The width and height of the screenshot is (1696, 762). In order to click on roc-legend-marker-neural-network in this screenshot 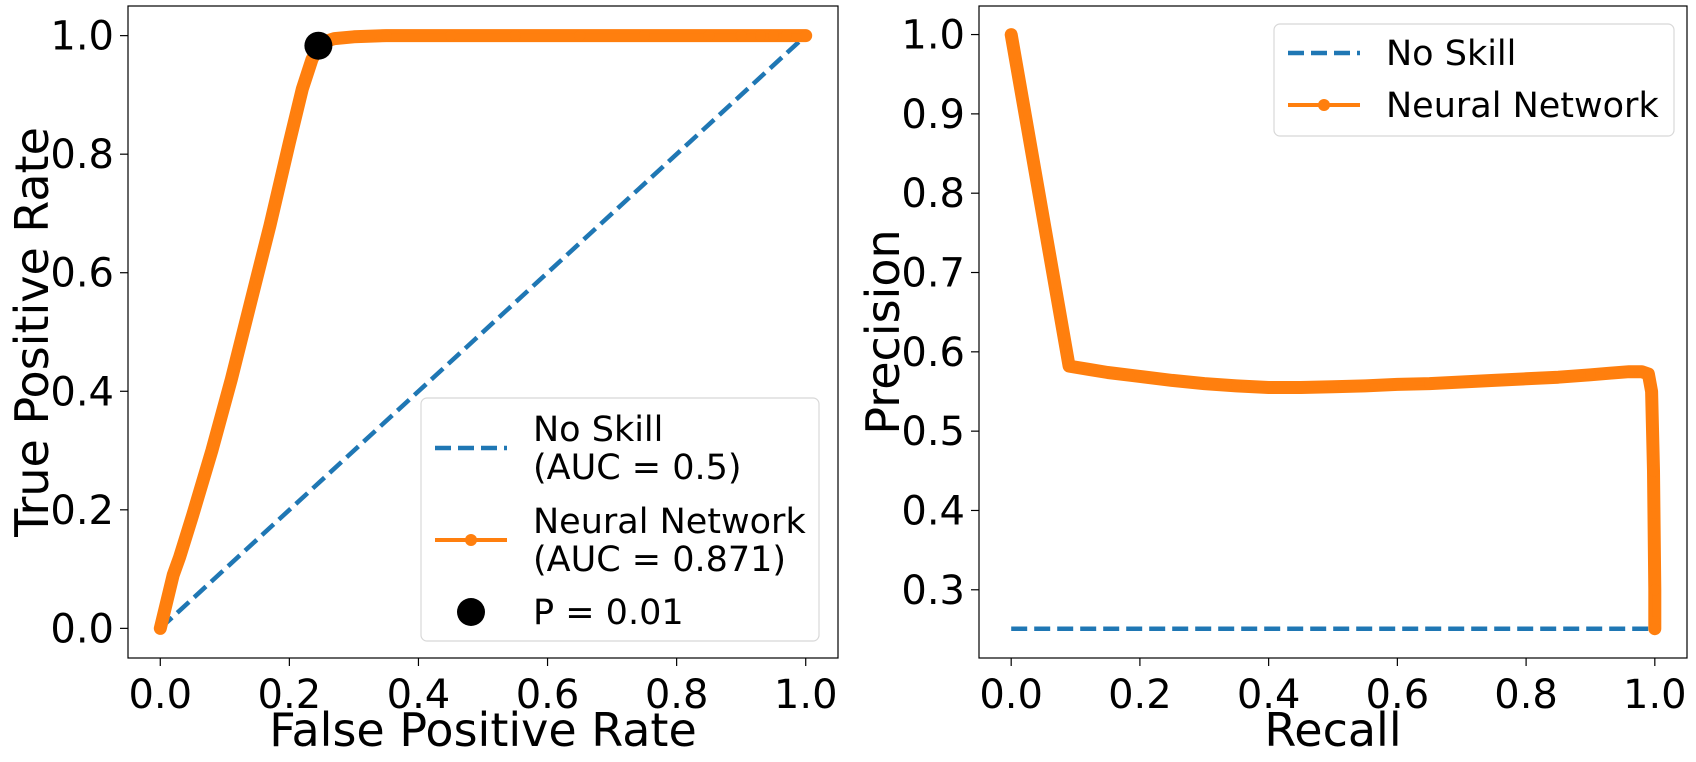, I will do `click(471, 540)`.